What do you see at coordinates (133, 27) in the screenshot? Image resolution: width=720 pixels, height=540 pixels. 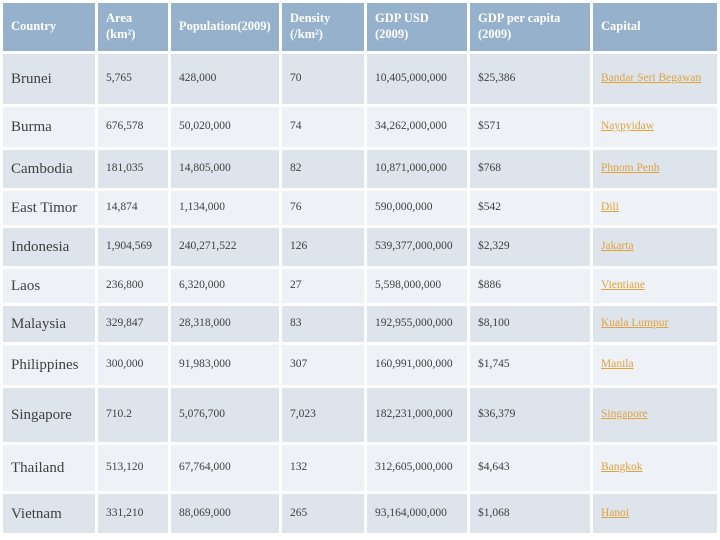 I see `column-header-area: Area (km²)` at bounding box center [133, 27].